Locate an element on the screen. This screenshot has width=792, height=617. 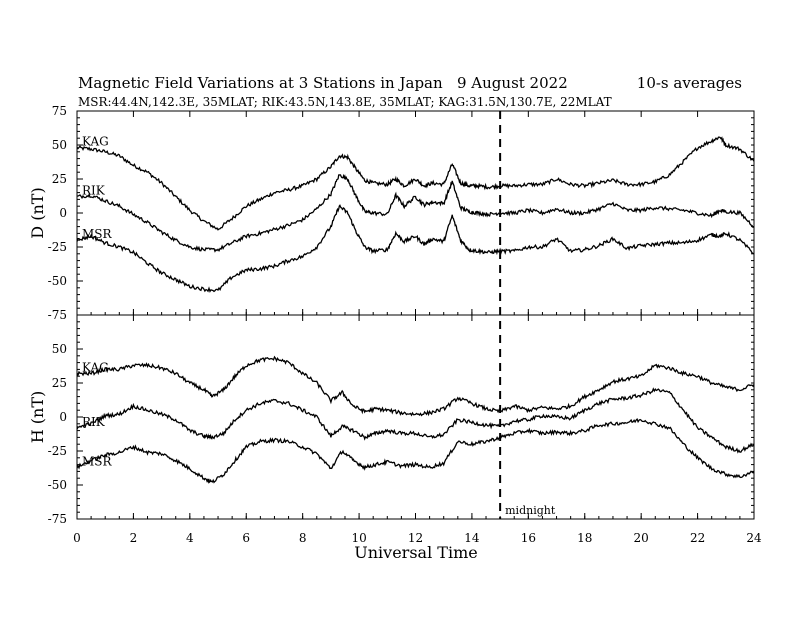
x-axis-label: Universal Time is located at coordinates (415, 552).